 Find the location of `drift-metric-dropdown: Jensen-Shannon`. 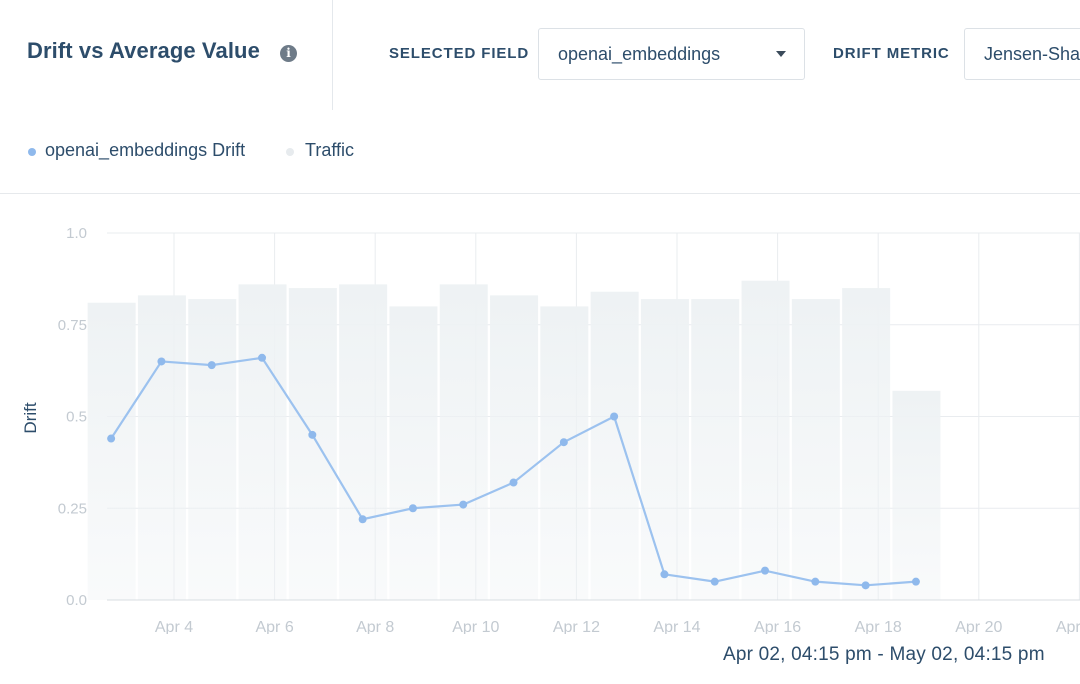

drift-metric-dropdown: Jensen-Shannon is located at coordinates (1022, 54).